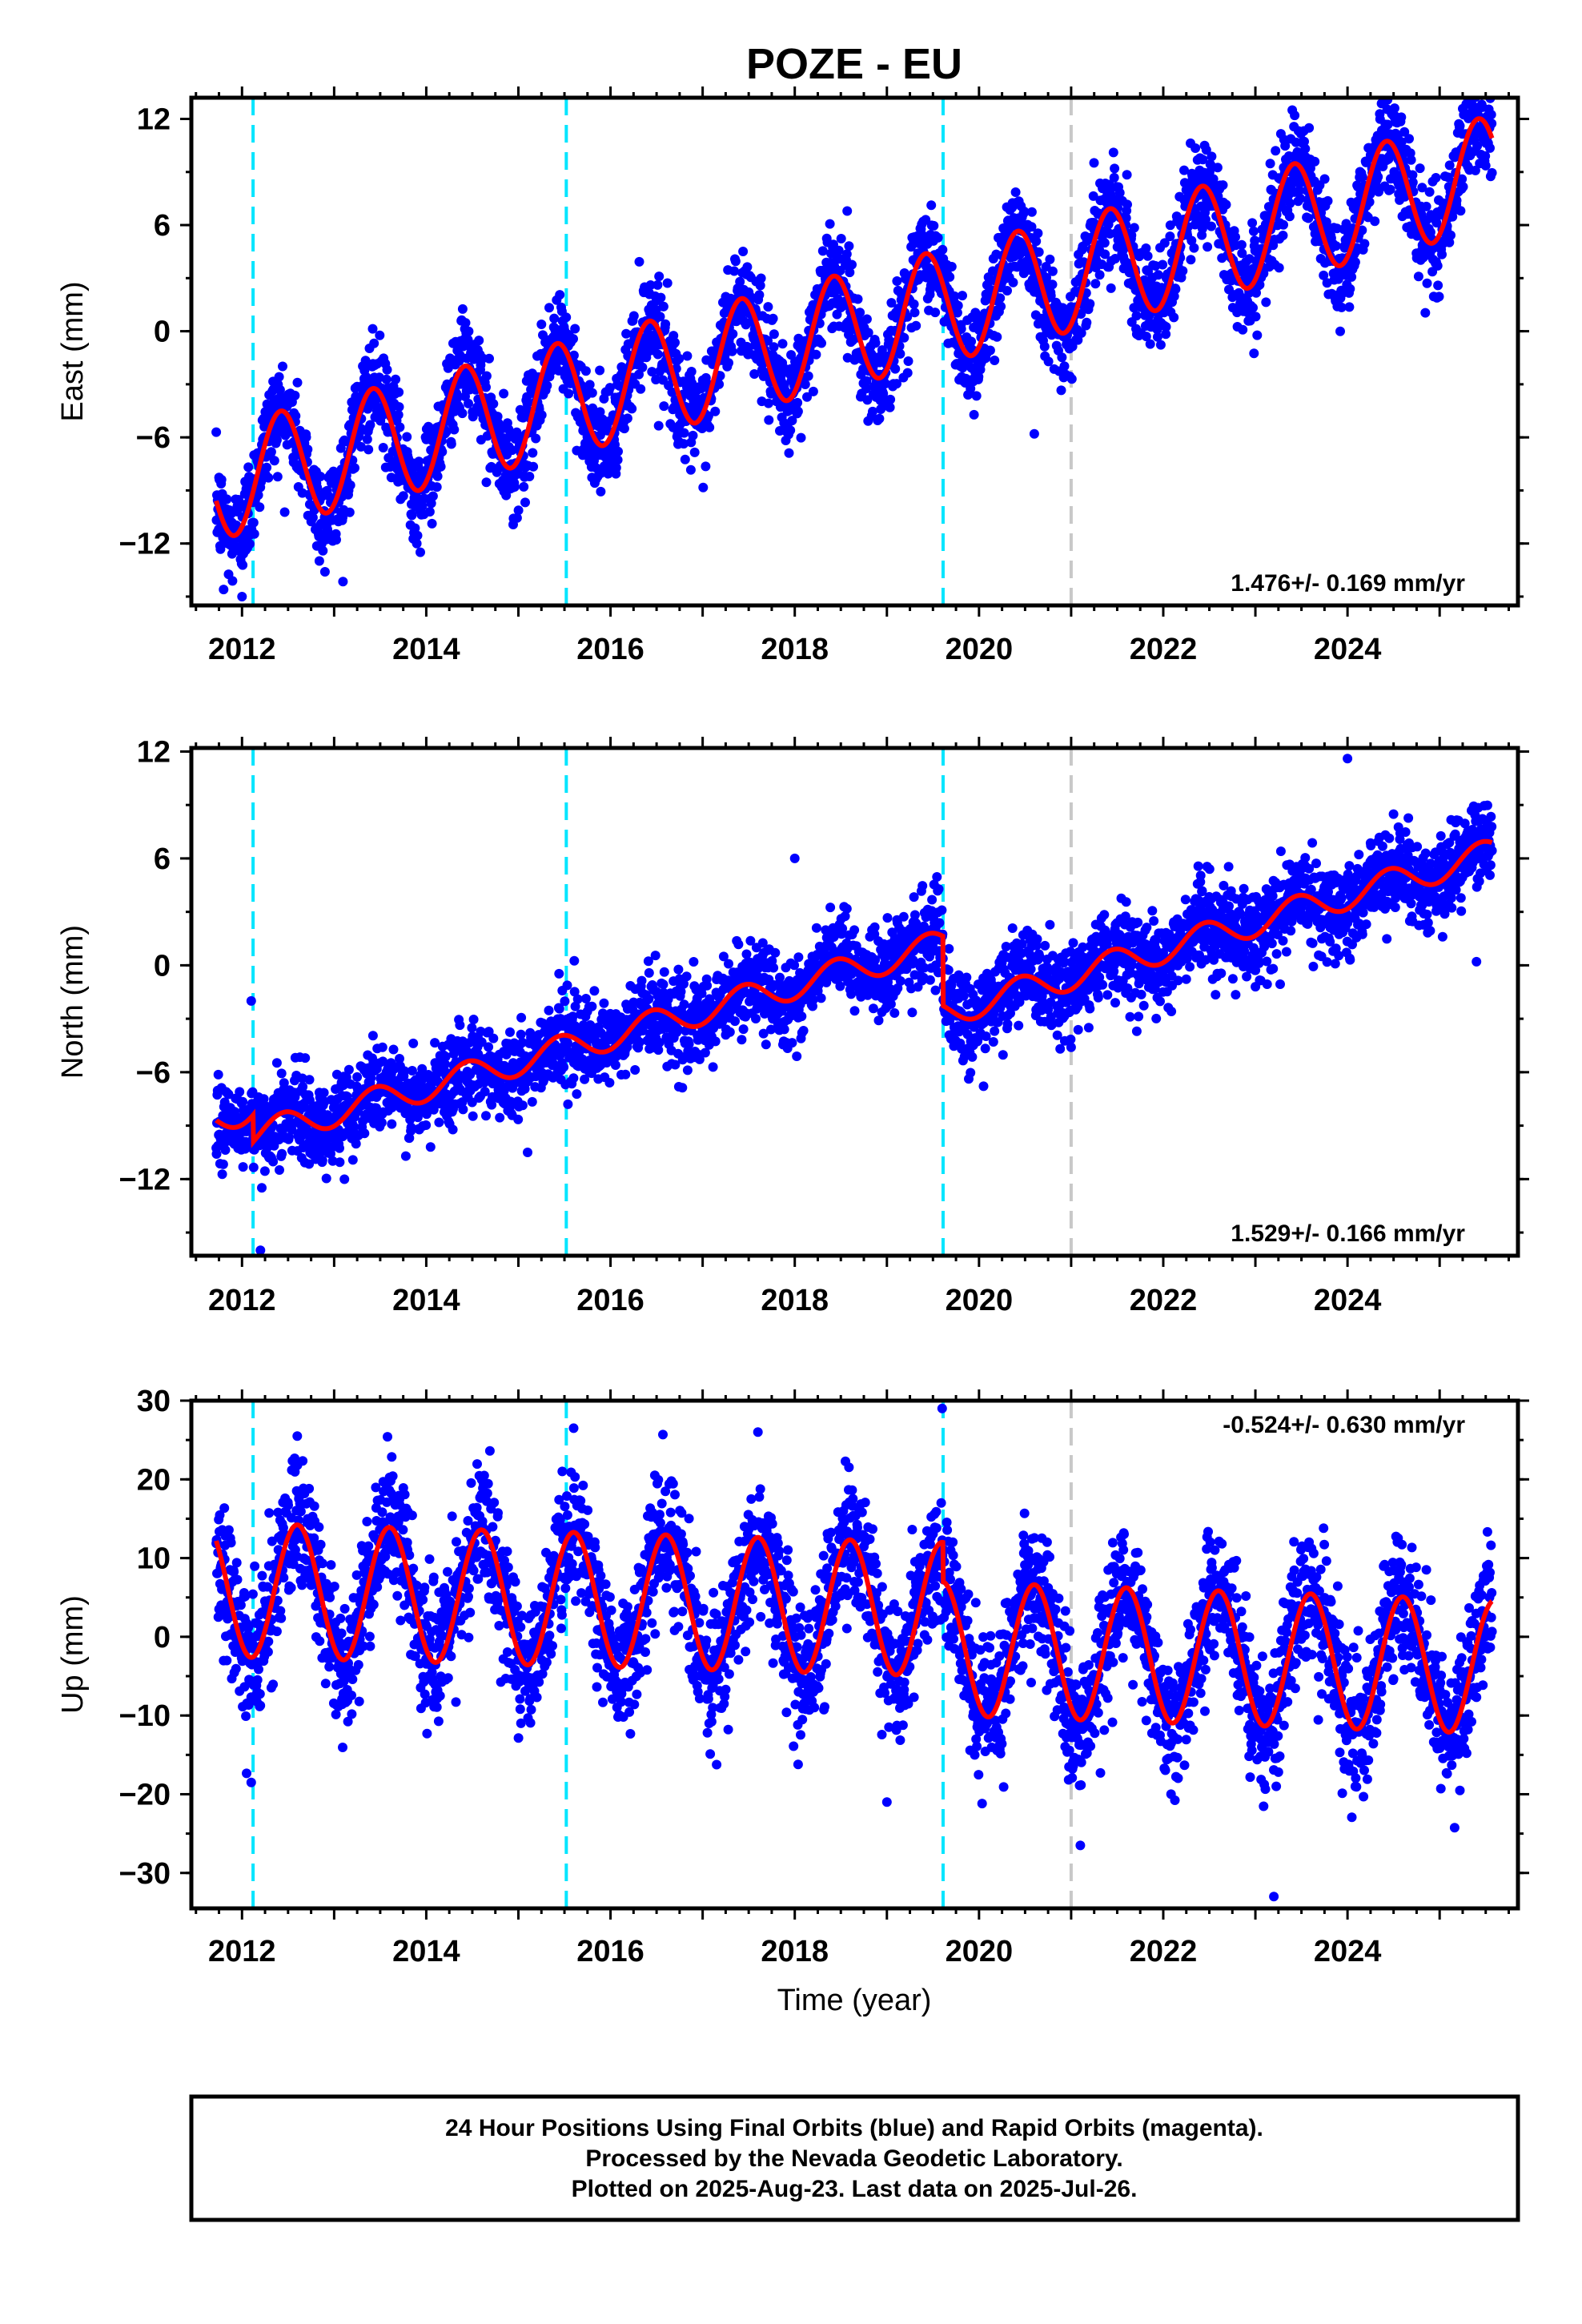 This screenshot has width=1582, height=2324. I want to click on y-tick-label: −6, so click(154, 438).